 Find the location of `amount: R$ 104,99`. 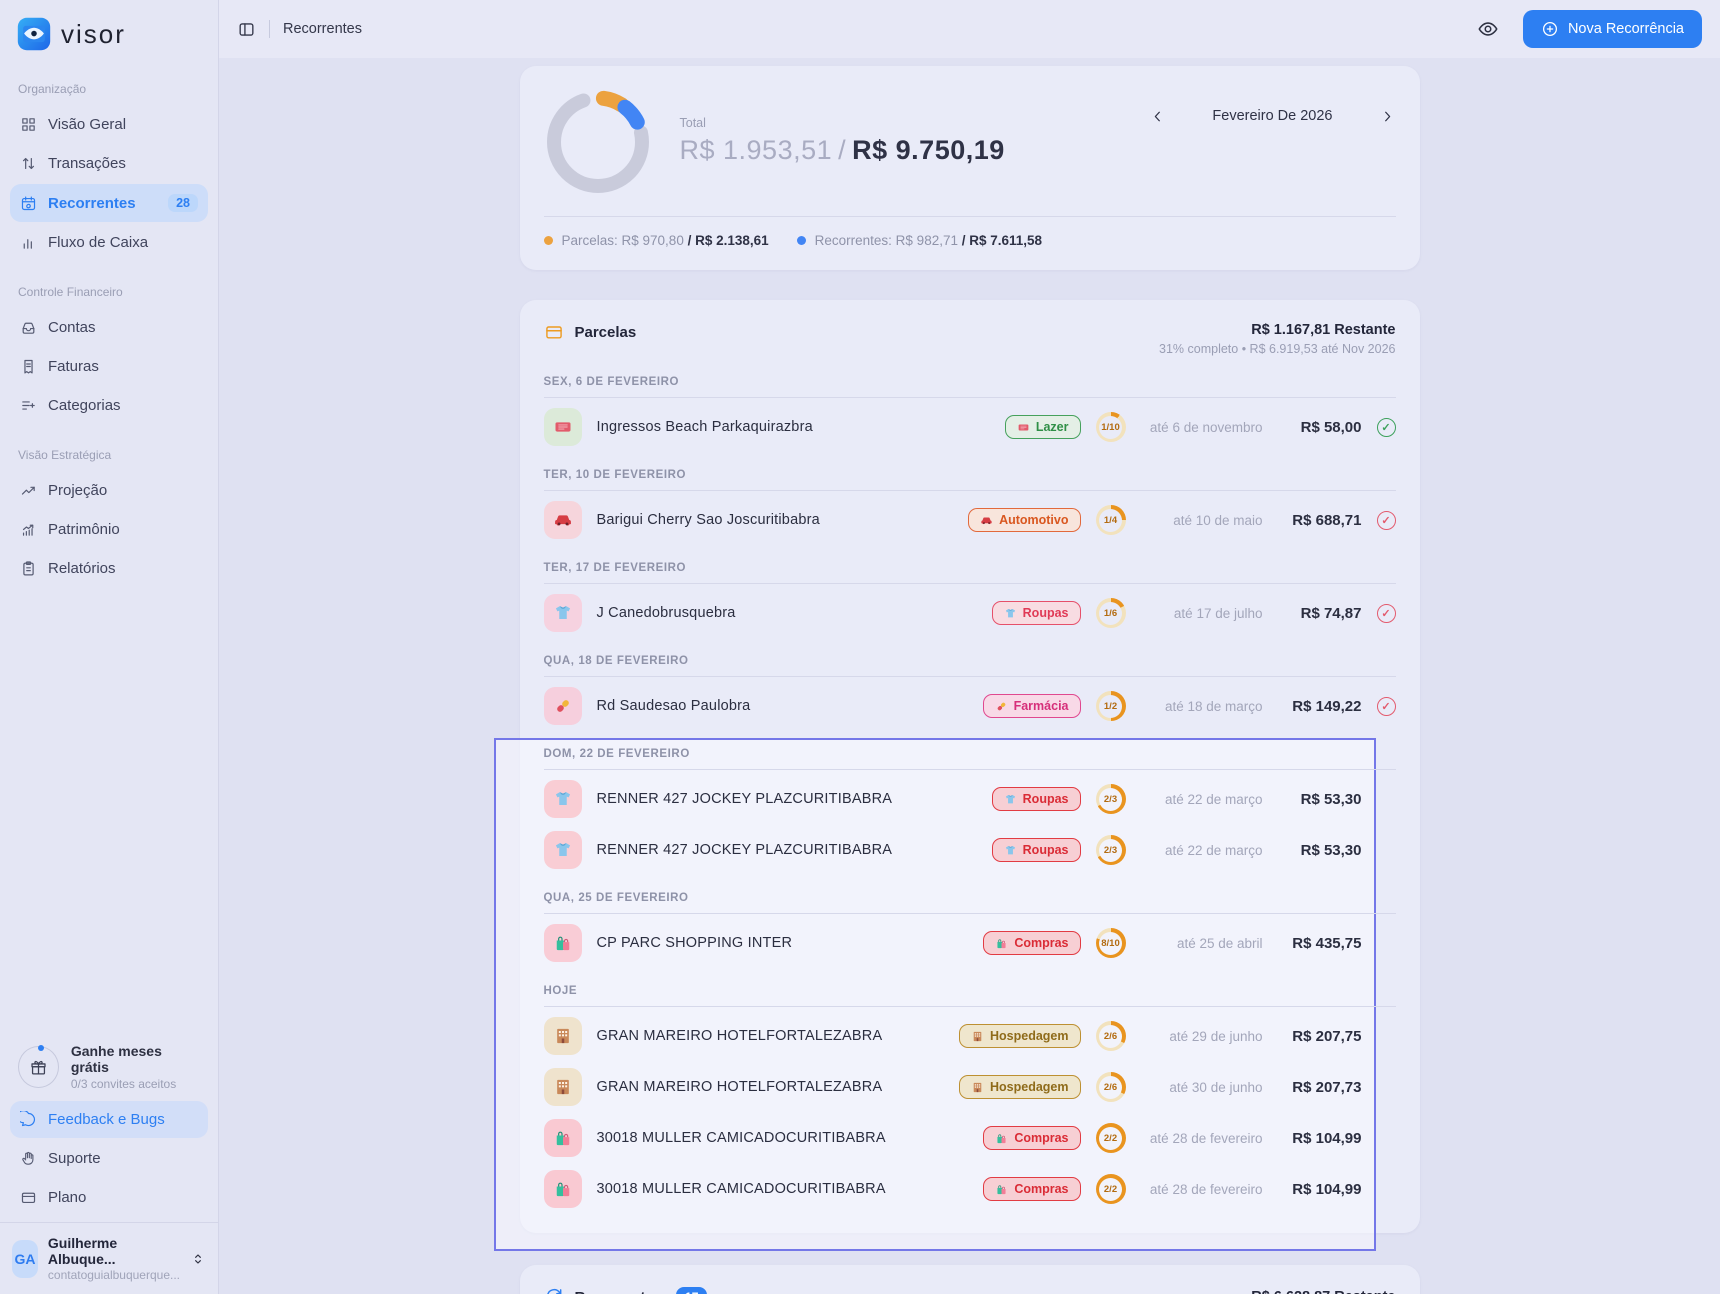

amount: R$ 104,99 is located at coordinates (1327, 1189).